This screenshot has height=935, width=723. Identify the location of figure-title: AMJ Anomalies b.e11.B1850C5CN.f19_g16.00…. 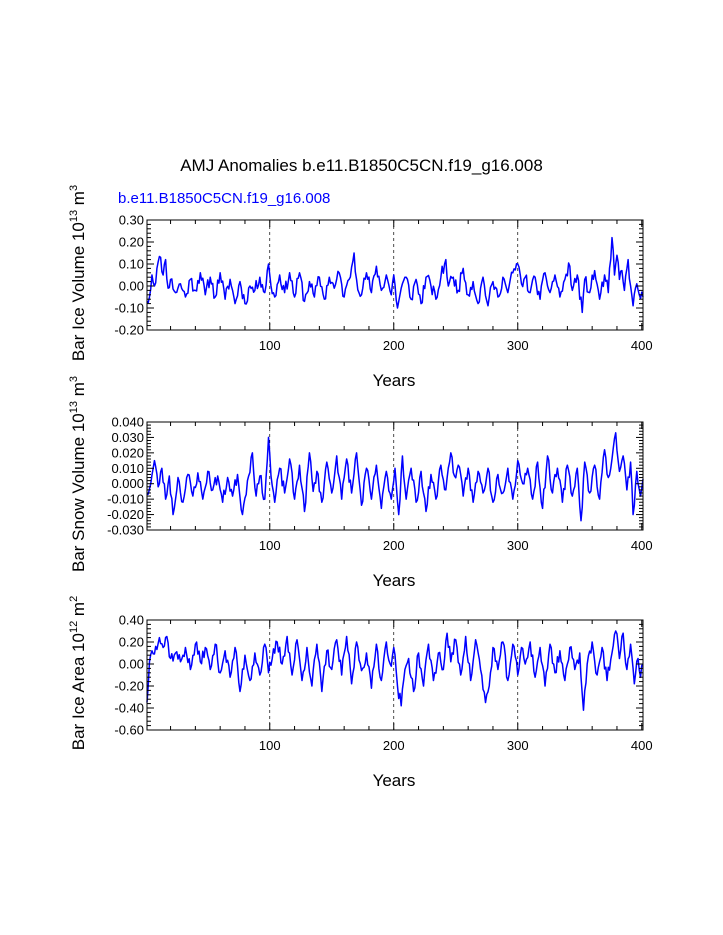
(361, 165).